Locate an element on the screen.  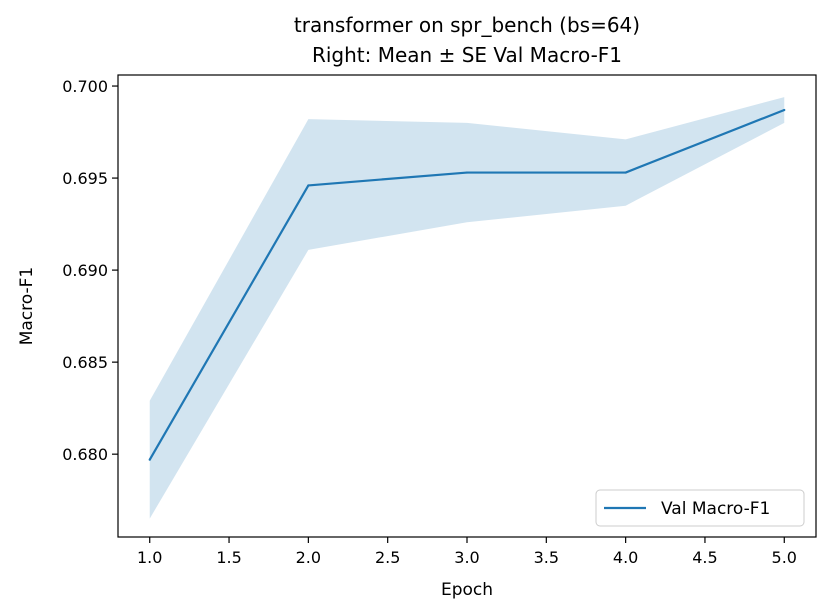
x-tick-layer: 1.0 1.5 2.0 2.5 3.0 3.5 4.0 4.5 5.0 is located at coordinates (467, 552).